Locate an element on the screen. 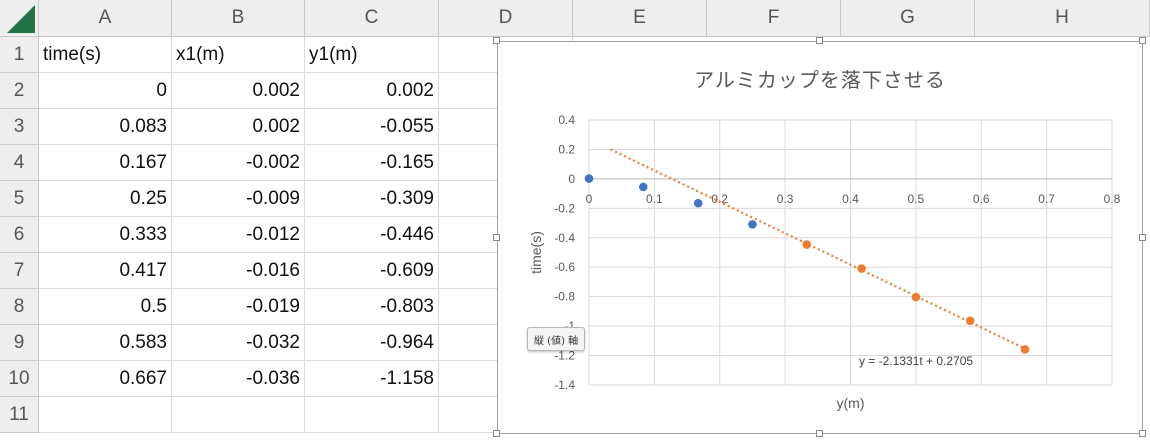 This screenshot has width=1150, height=441. column-header-f: F is located at coordinates (774, 18).